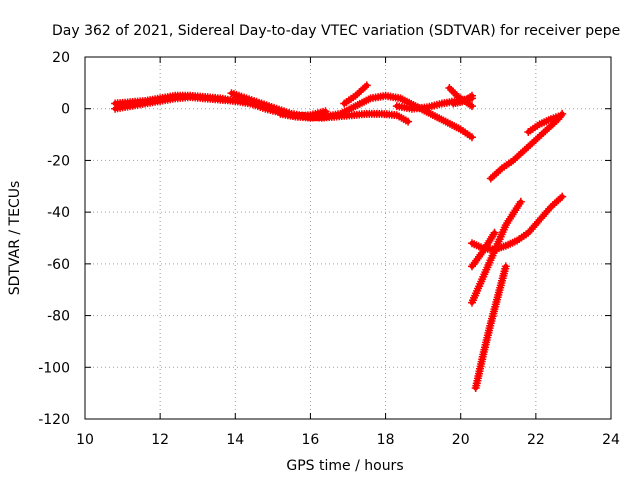 The image size is (640, 480). I want to click on x-tick-label: 10, so click(85, 440).